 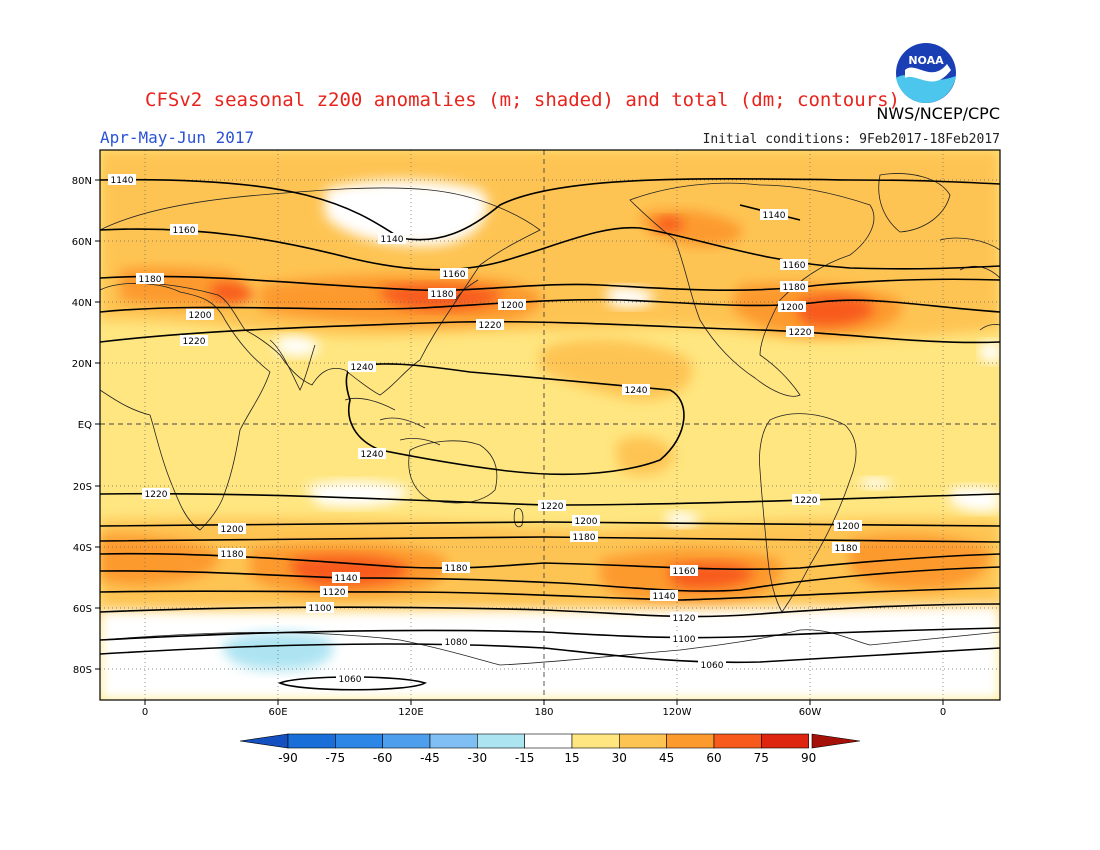 What do you see at coordinates (677, 712) in the screenshot?
I see `lon-label: 120W` at bounding box center [677, 712].